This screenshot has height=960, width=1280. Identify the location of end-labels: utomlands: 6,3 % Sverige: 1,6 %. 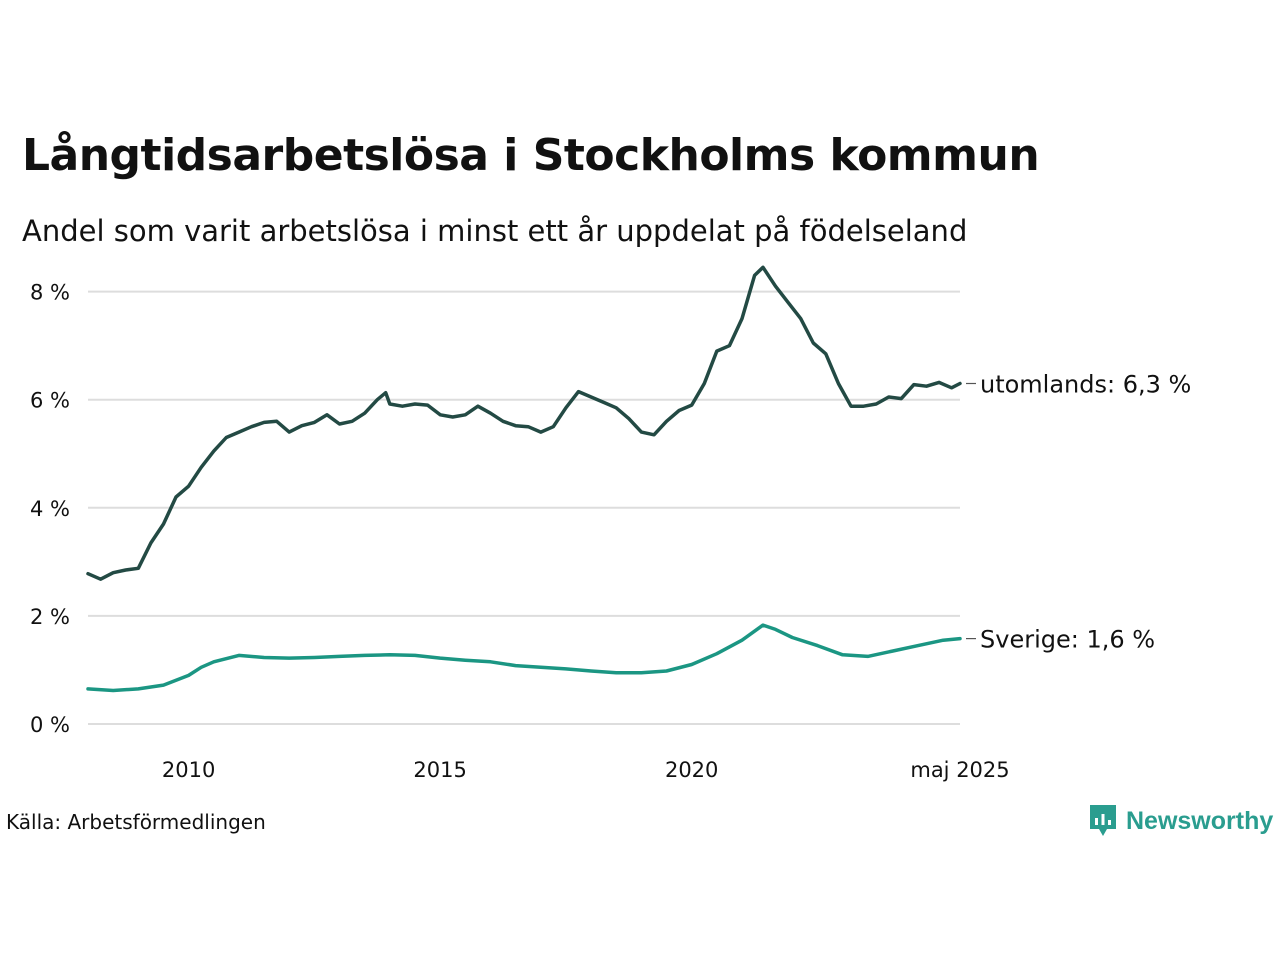
(1078, 512).